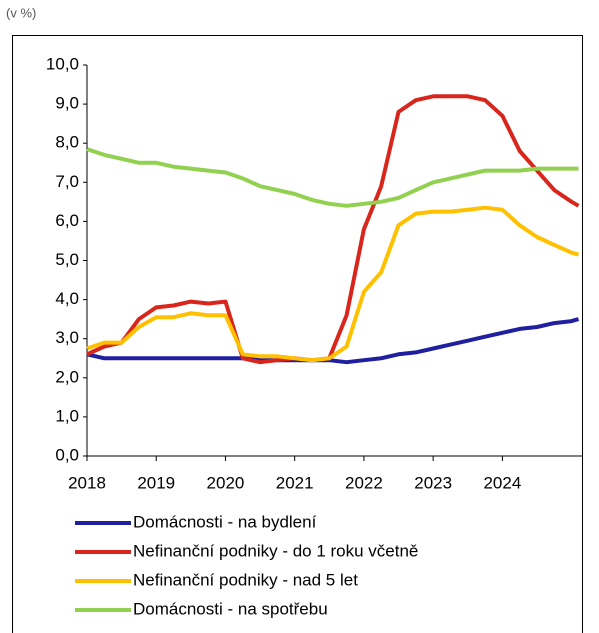 The image size is (599, 633). I want to click on x-tick-label: 2020, so click(226, 482).